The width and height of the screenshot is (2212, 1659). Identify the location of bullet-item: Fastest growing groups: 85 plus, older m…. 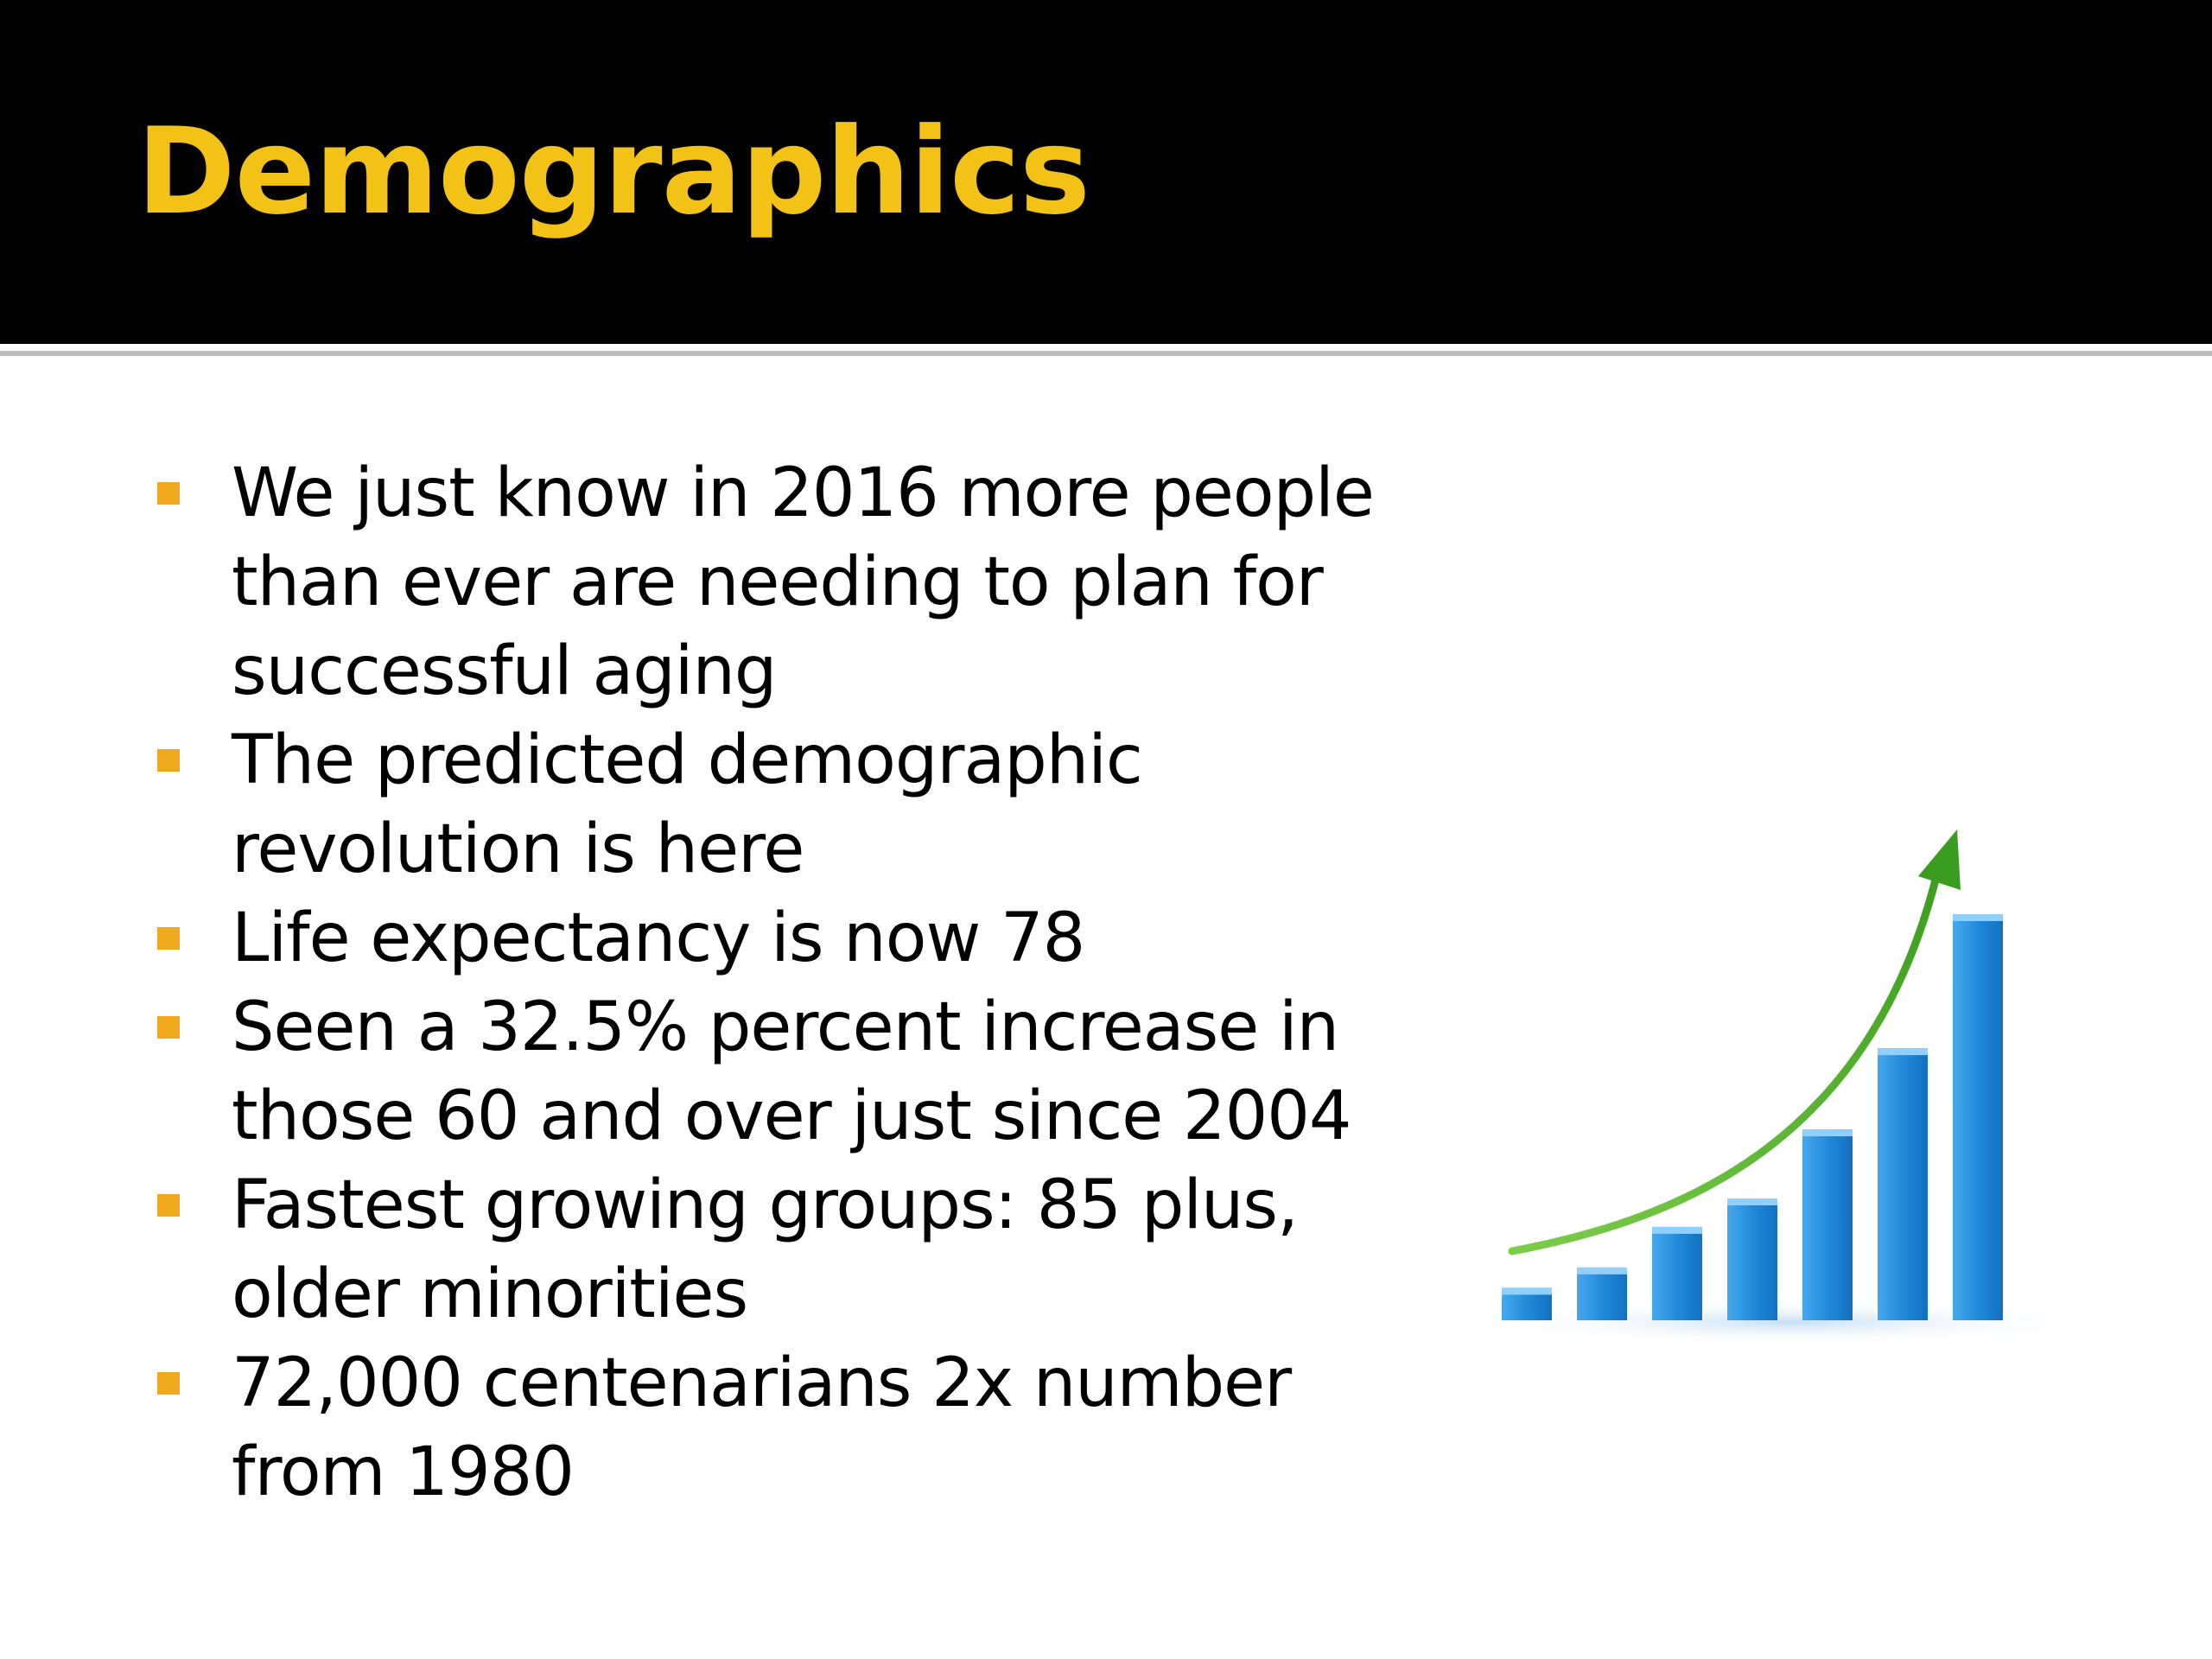
(795, 1250).